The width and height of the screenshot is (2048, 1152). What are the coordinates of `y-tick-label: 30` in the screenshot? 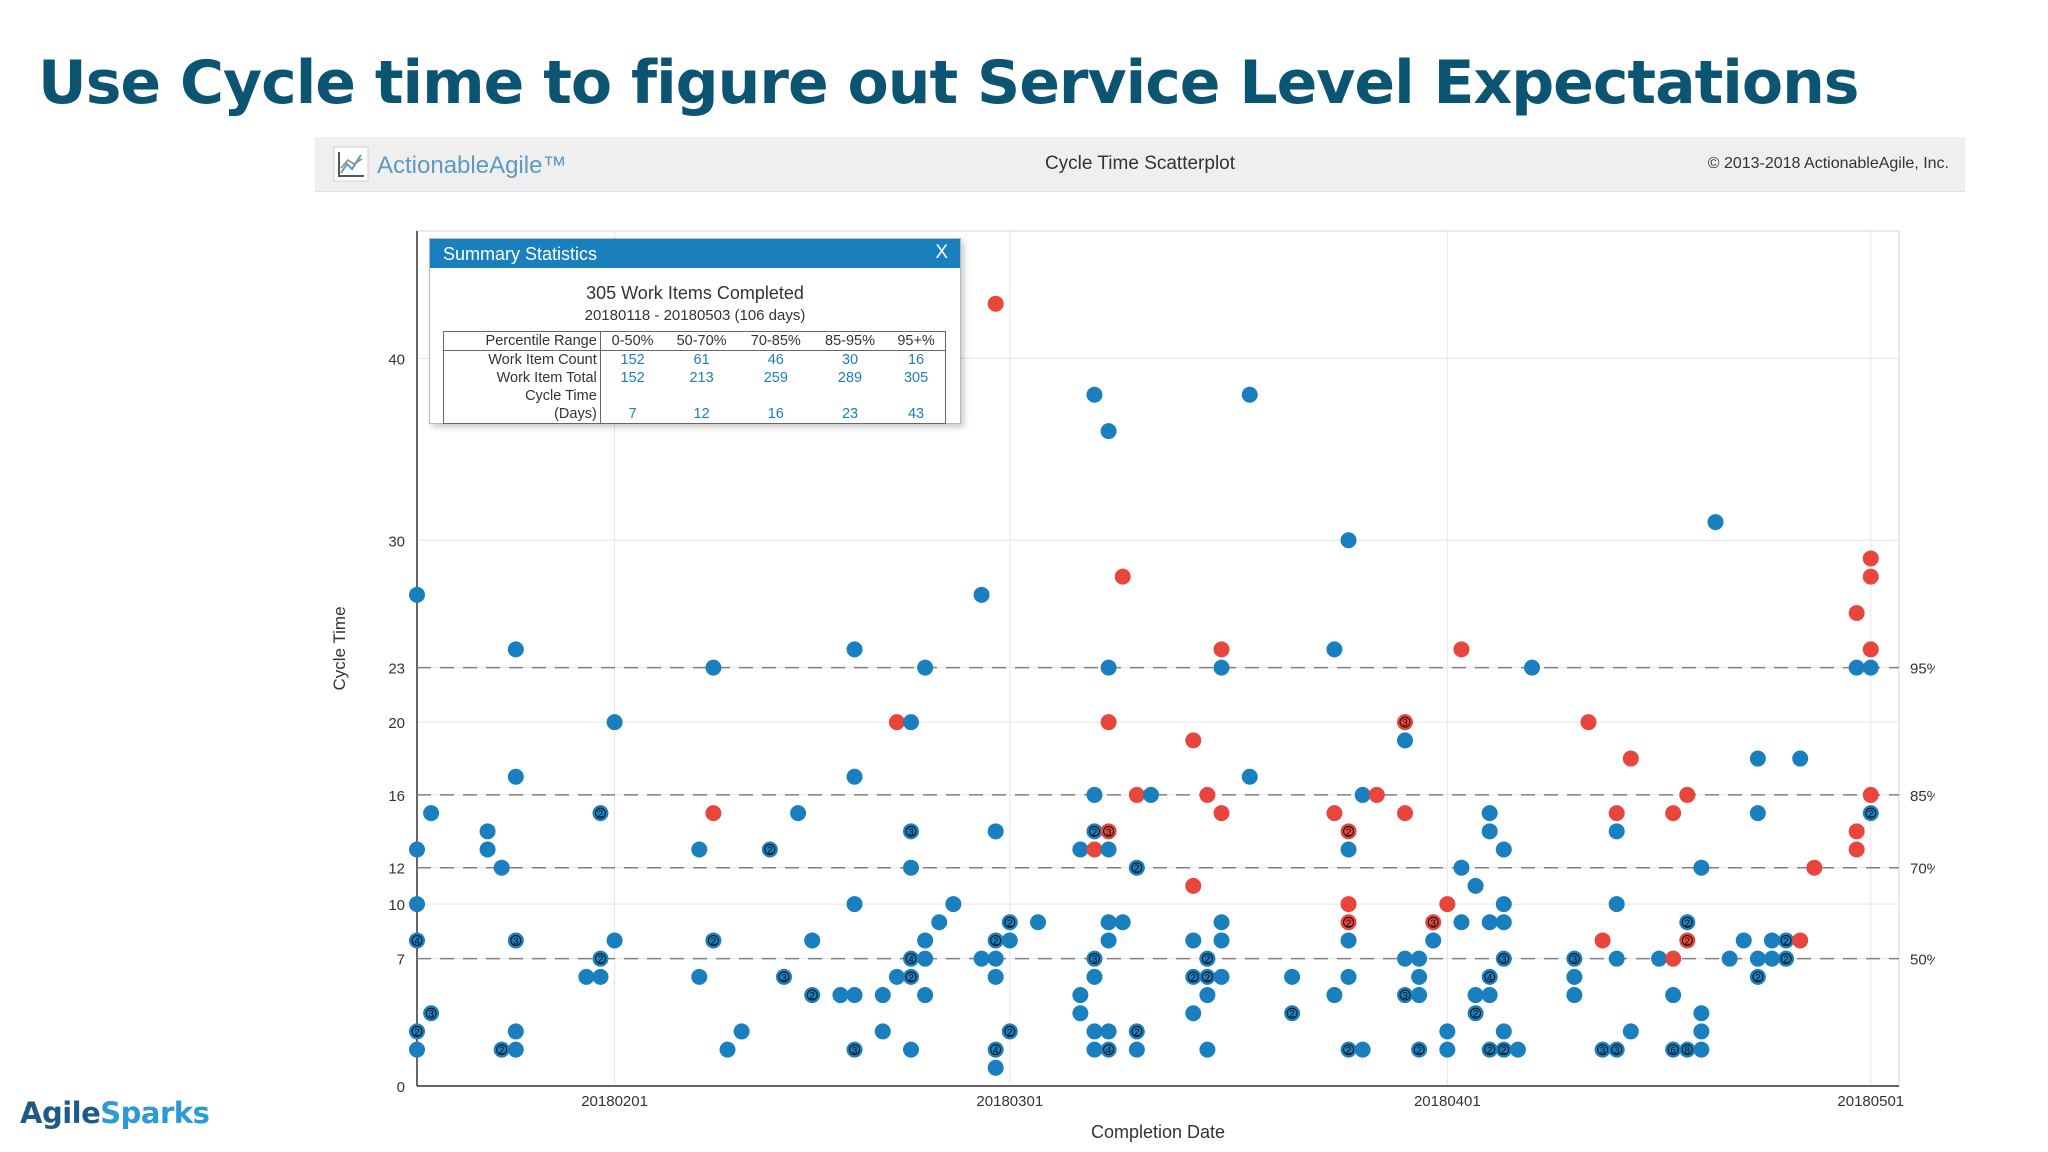 It's located at (396, 541).